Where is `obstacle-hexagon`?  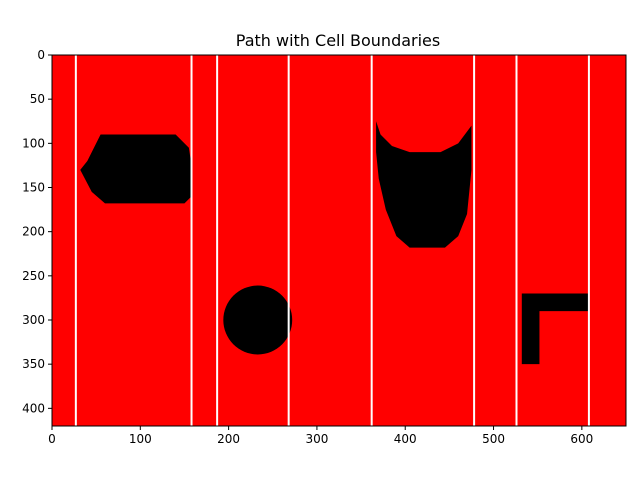 obstacle-hexagon is located at coordinates (136, 169).